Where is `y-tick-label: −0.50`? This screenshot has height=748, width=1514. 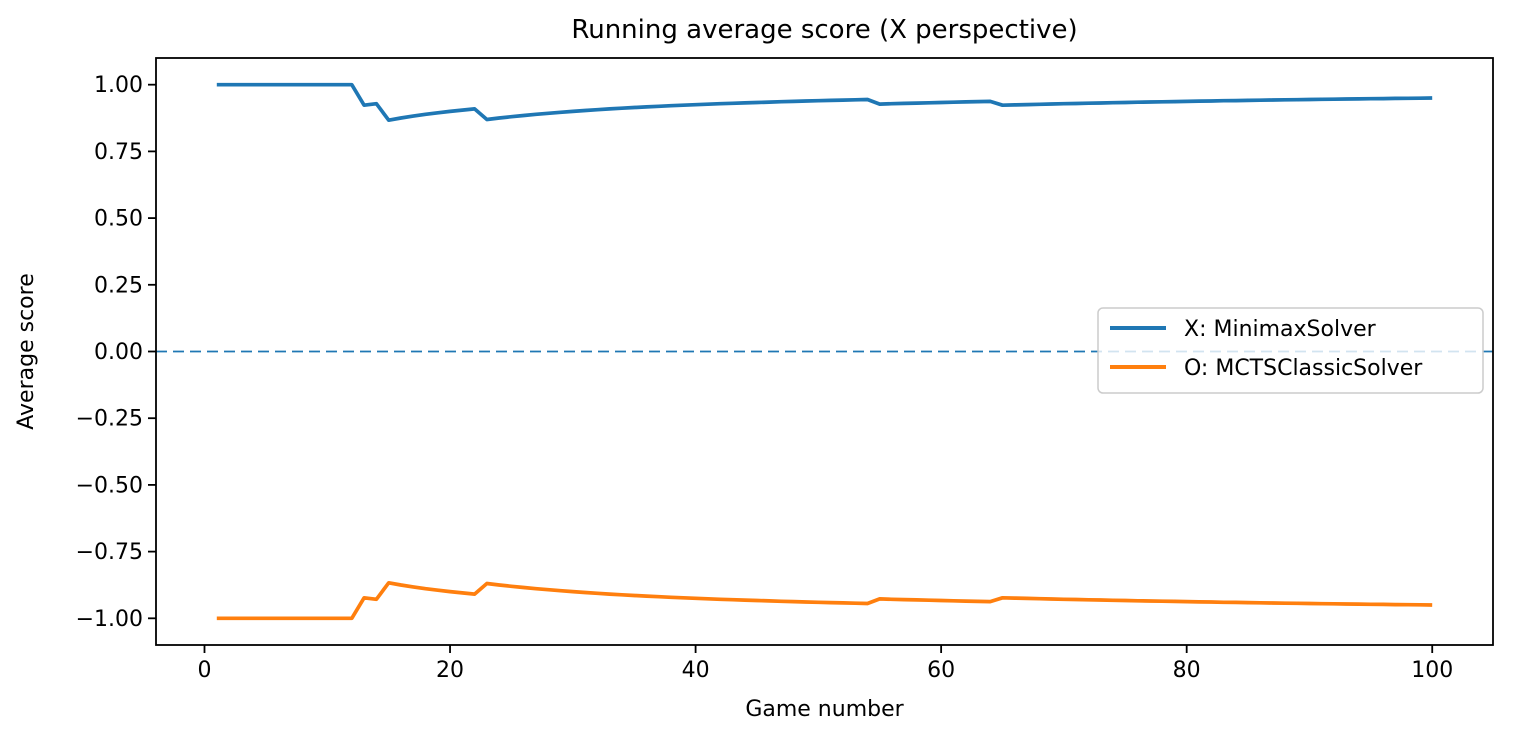
y-tick-label: −0.50 is located at coordinates (109, 485).